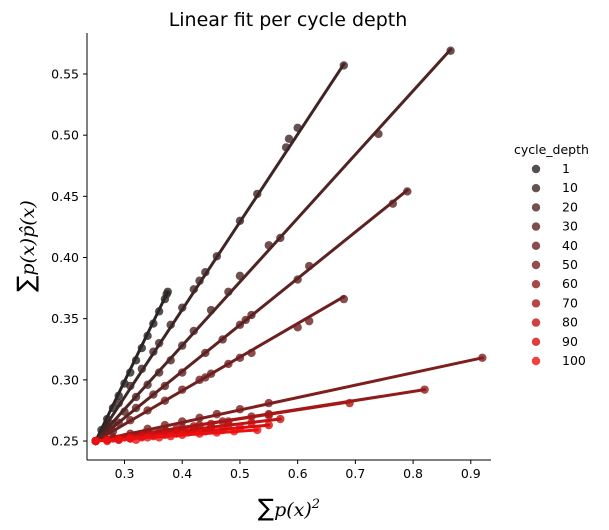  I want to click on x-tick-label-5: 0.8, so click(413, 473).